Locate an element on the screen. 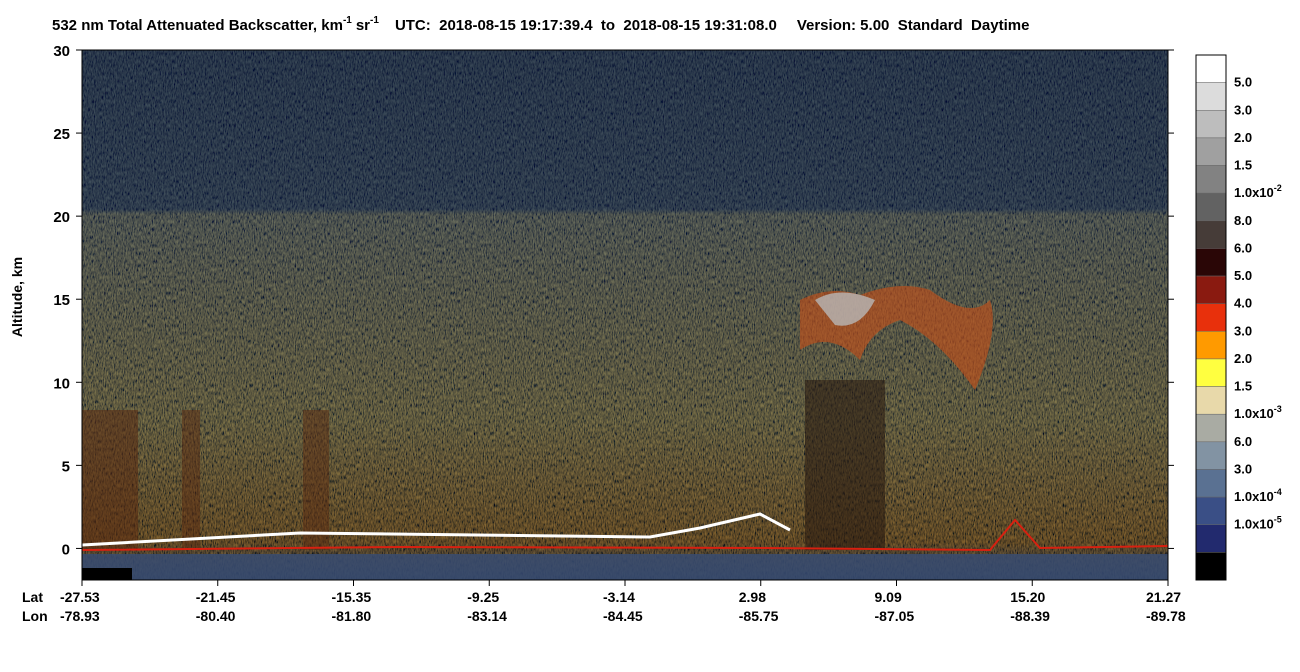  y-tick-label: 20 is located at coordinates (61, 217).